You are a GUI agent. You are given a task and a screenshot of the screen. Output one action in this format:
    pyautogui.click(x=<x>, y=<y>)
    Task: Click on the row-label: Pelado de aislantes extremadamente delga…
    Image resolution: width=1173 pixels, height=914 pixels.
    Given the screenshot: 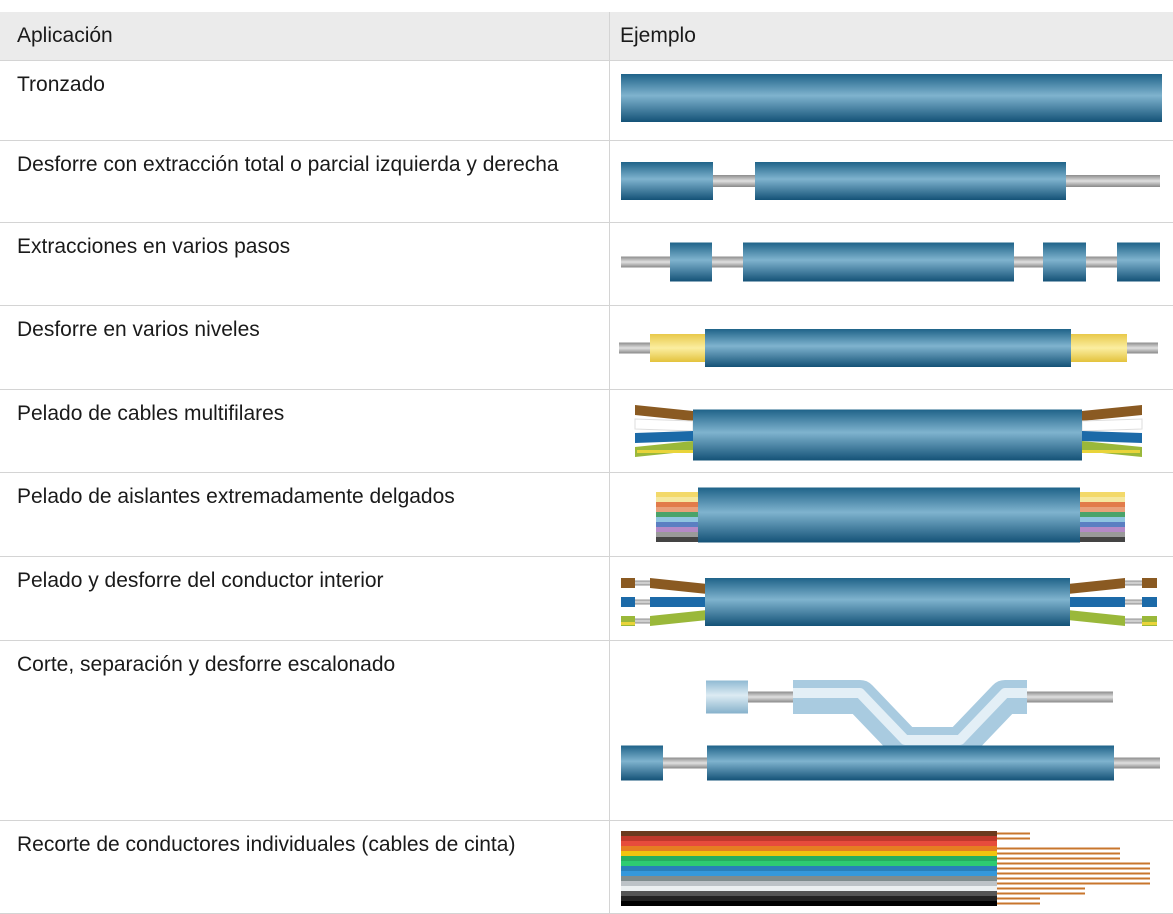 What is the action you would take?
    pyautogui.click(x=236, y=496)
    